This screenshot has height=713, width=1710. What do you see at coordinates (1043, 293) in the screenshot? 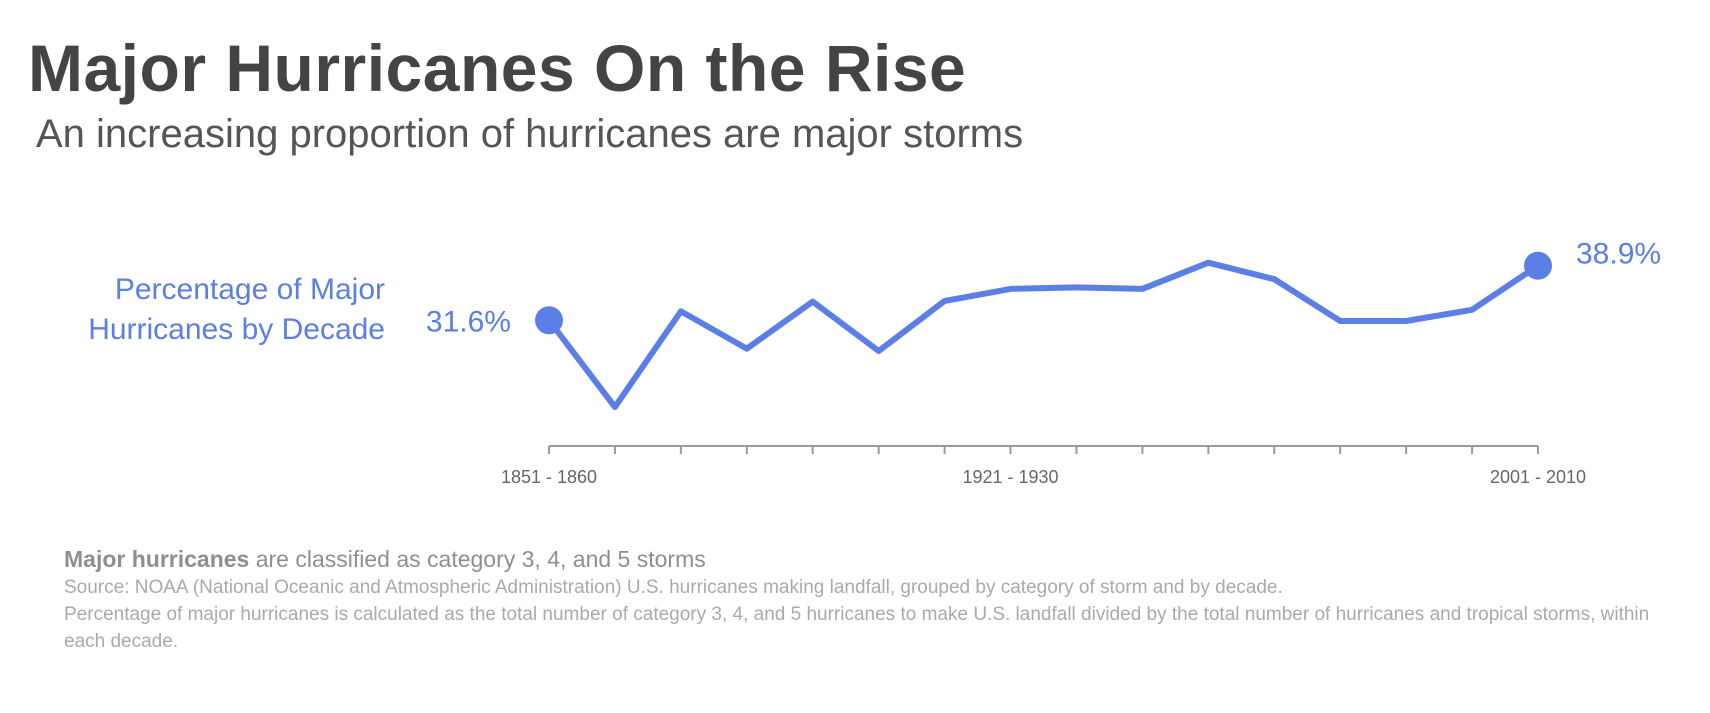
I see `marker-group` at bounding box center [1043, 293].